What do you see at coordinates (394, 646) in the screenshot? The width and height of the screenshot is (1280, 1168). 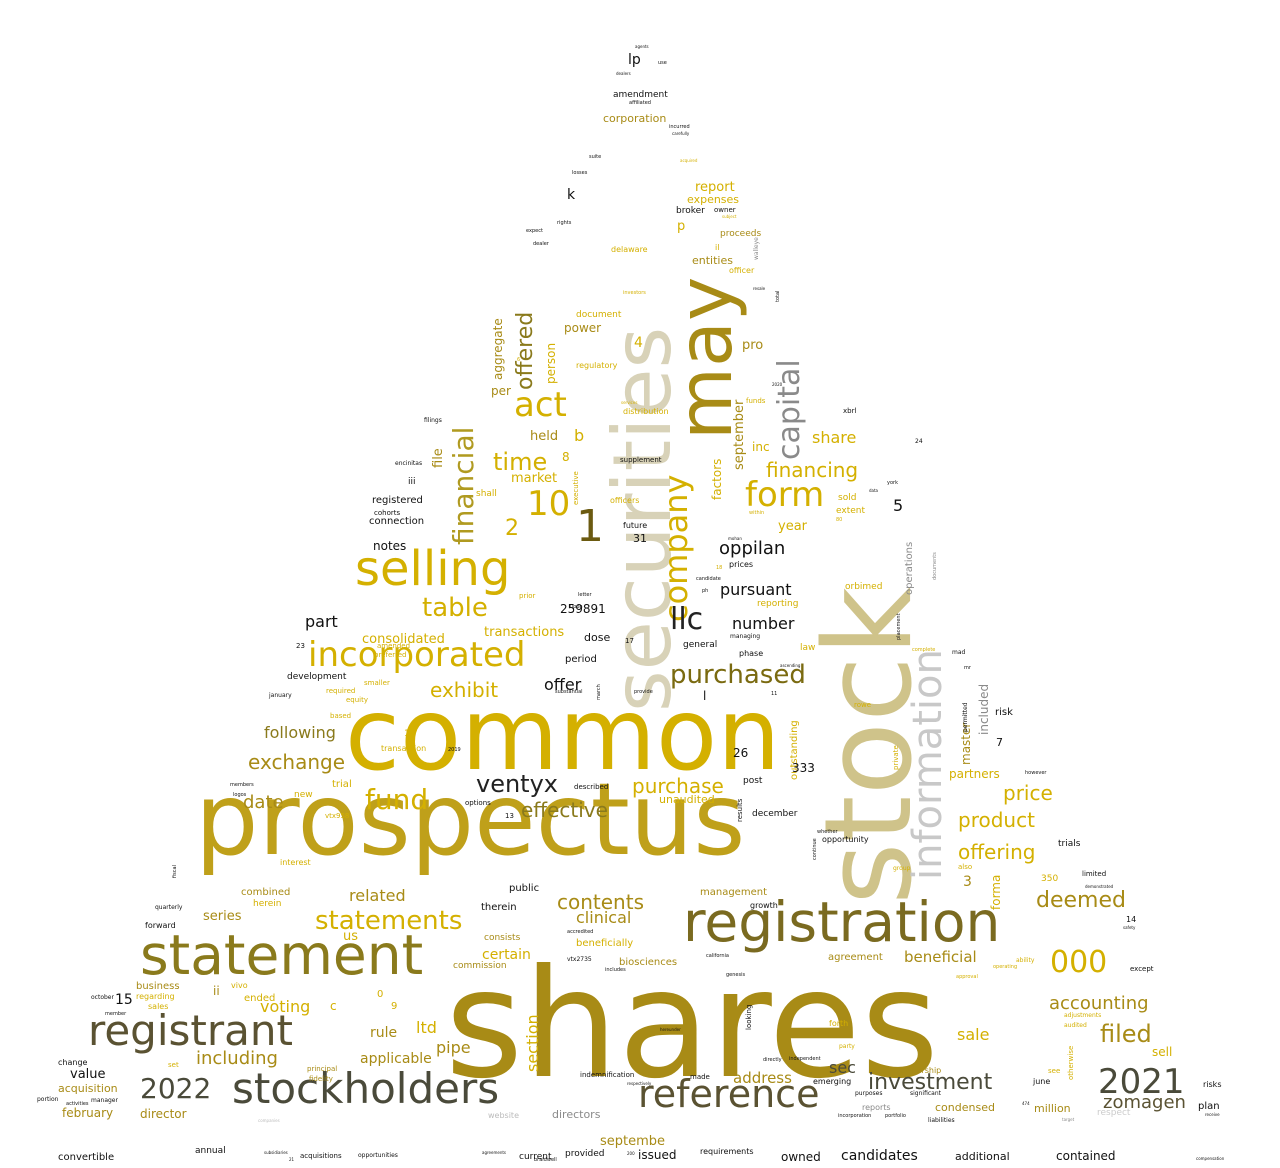 I see `word-amended: amended` at bounding box center [394, 646].